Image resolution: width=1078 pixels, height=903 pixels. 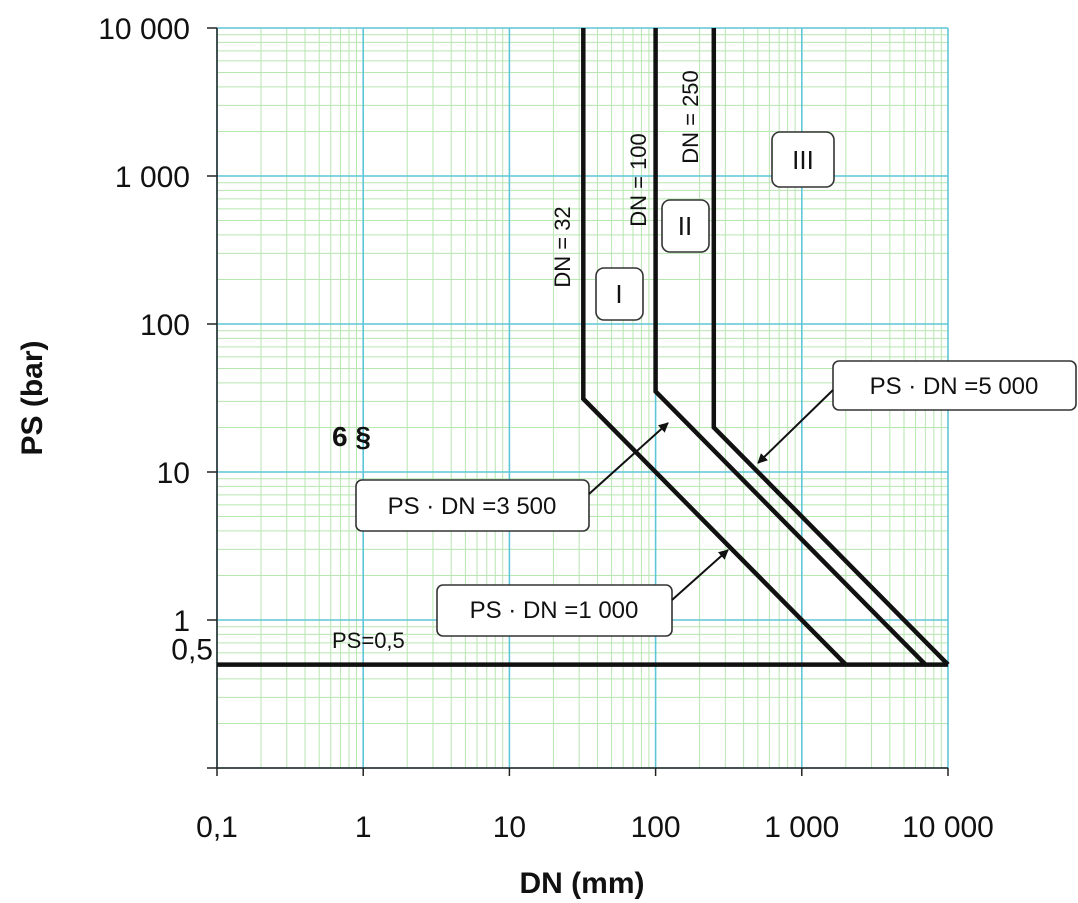 I want to click on callout-ps-dn-1000-text: PS · DN =1 000, so click(x=554, y=610).